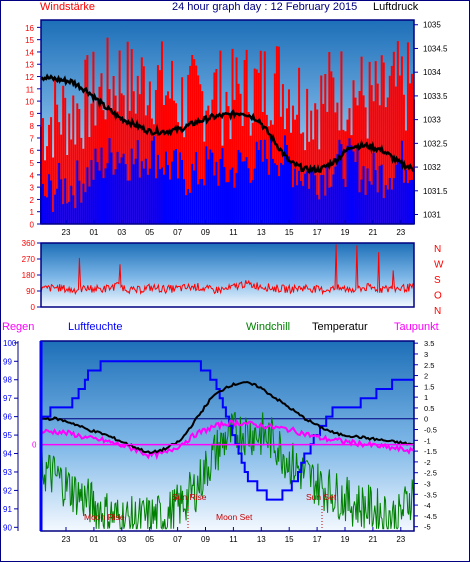 This screenshot has width=470, height=562. I want to click on x-tick-label: 07, so click(177, 232).